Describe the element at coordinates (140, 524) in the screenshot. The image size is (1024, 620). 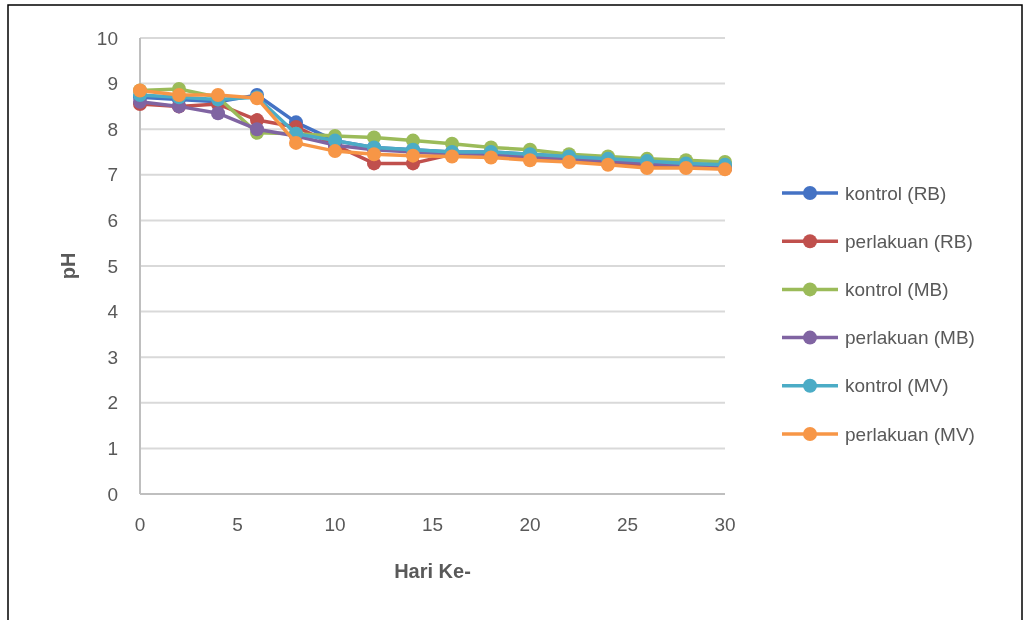
I see `x-tick-label: 0` at that location.